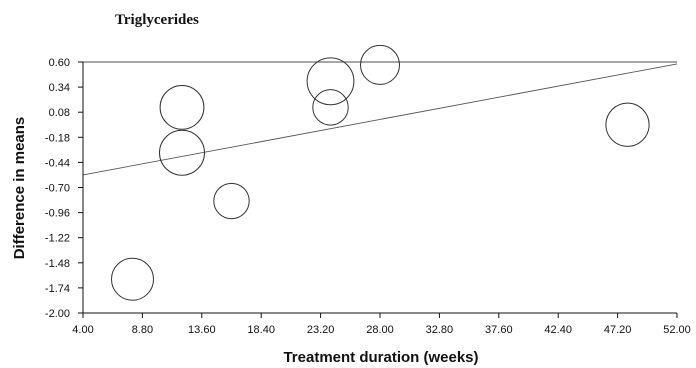 The height and width of the screenshot is (368, 696). Describe the element at coordinates (59, 88) in the screenshot. I see `y-tick-label: 0.34` at that location.